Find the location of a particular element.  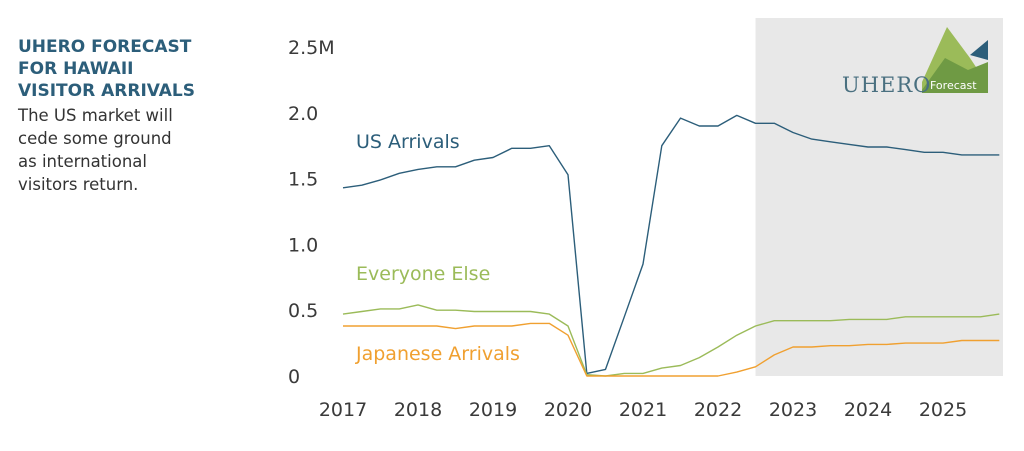

x-tick-label: 2019 is located at coordinates (493, 410).